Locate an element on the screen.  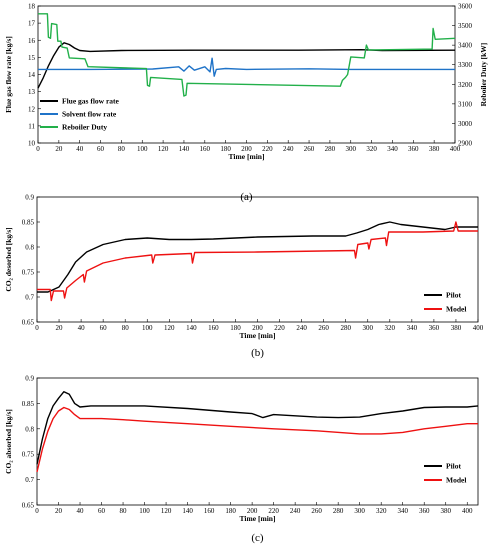
y2-tick-label: 3600 is located at coordinates (465, 7).